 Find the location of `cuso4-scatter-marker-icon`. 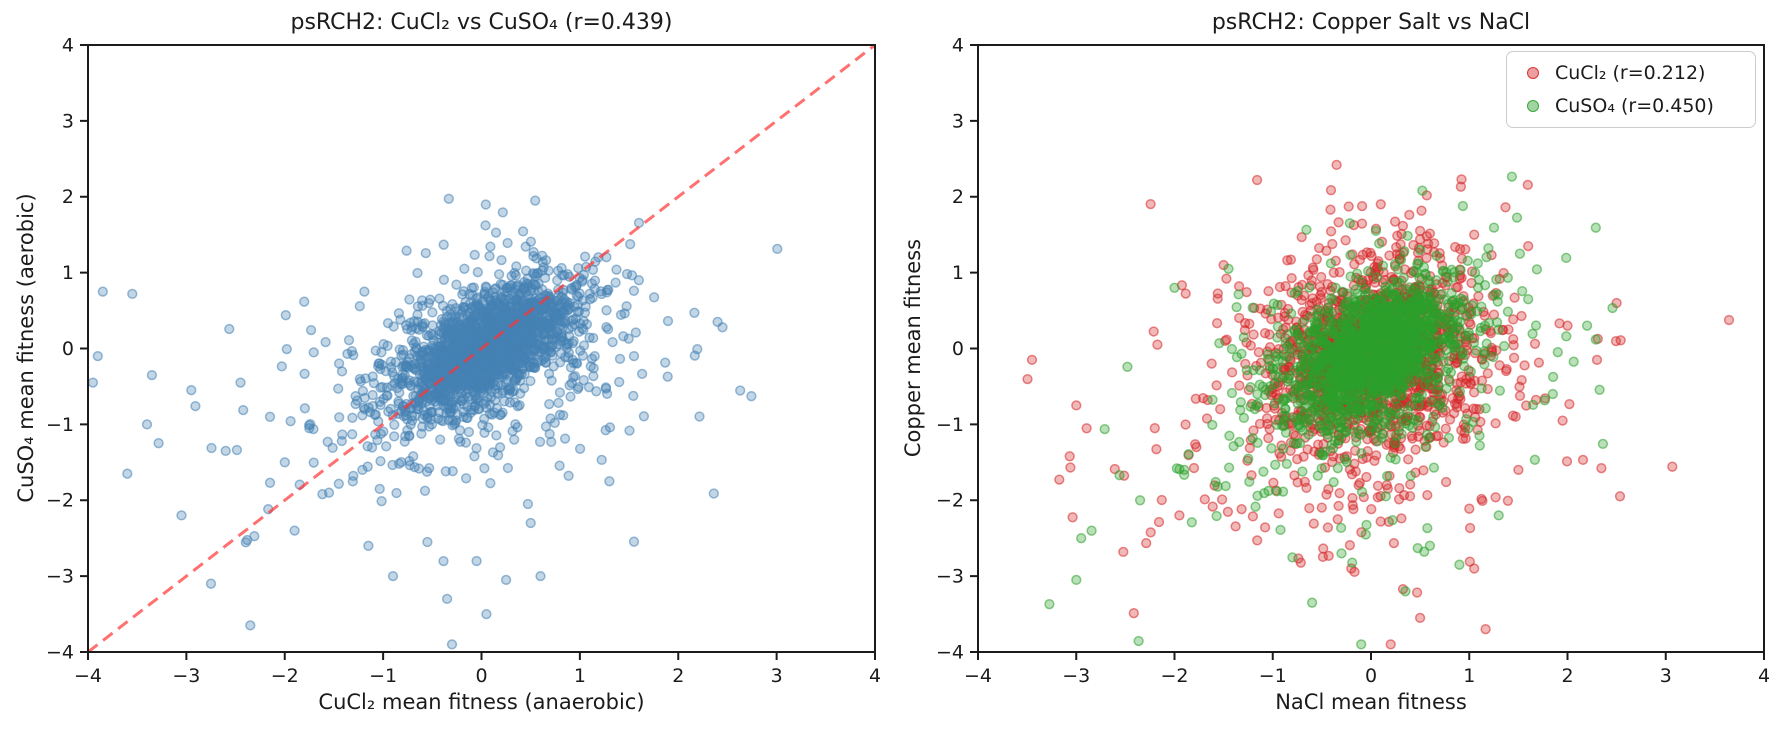

cuso4-scatter-marker-icon is located at coordinates (1533, 106).